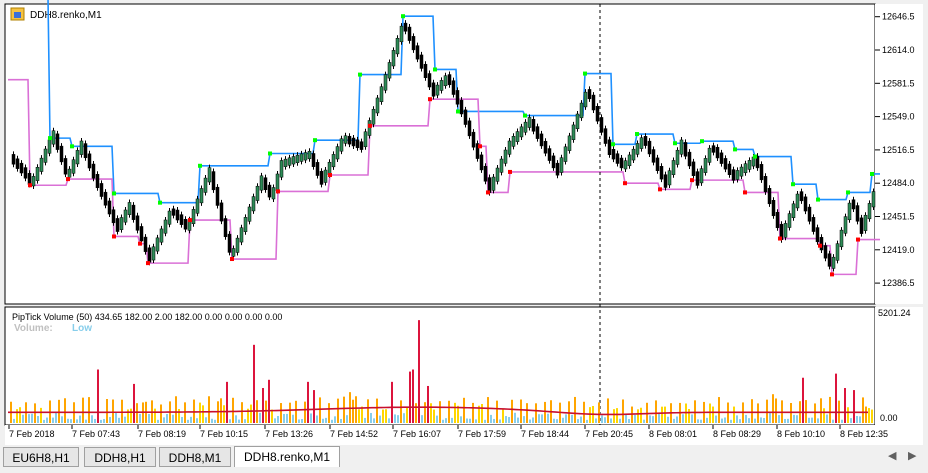 The height and width of the screenshot is (473, 928). Describe the element at coordinates (289, 434) in the screenshot. I see `time-tick-label: 7 Feb 13:26` at that location.